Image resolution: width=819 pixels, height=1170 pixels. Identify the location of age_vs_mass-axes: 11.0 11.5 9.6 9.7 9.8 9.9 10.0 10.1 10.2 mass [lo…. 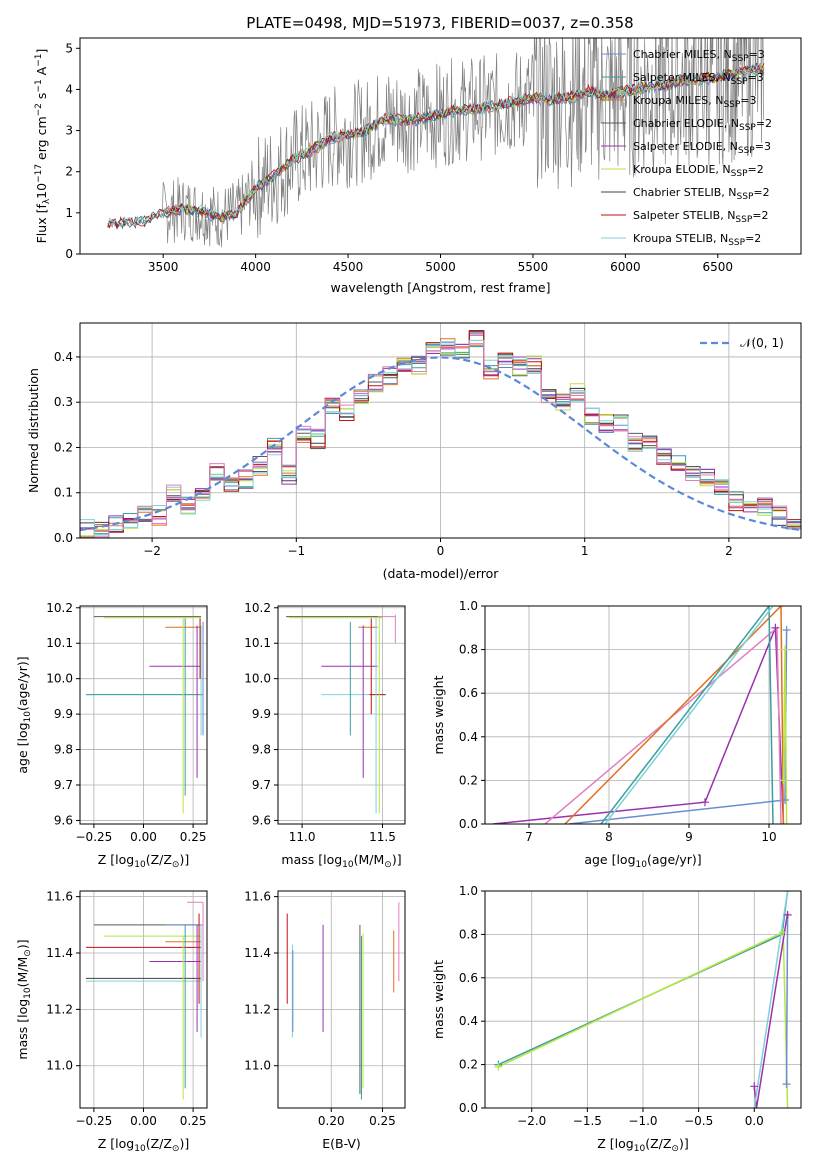
(325, 735).